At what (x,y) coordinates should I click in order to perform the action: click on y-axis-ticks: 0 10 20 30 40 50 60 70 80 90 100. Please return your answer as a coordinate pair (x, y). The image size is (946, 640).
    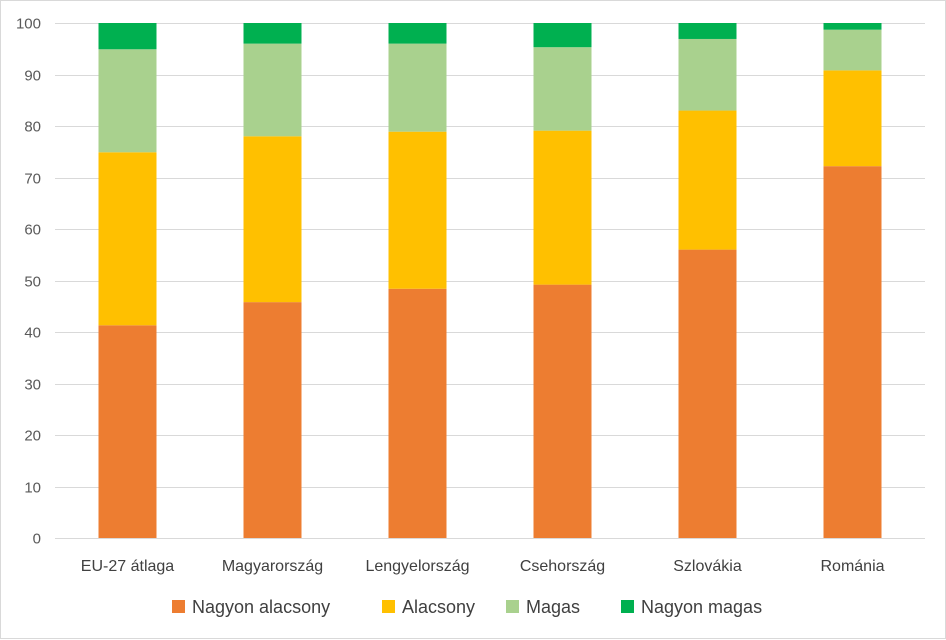
    Looking at the image, I should click on (28, 282).